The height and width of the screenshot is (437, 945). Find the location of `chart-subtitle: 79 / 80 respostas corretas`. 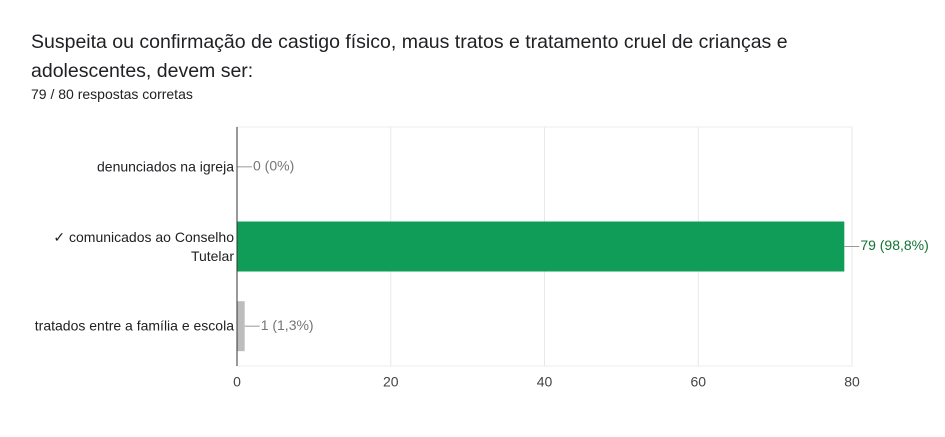

chart-subtitle: 79 / 80 respostas corretas is located at coordinates (112, 94).